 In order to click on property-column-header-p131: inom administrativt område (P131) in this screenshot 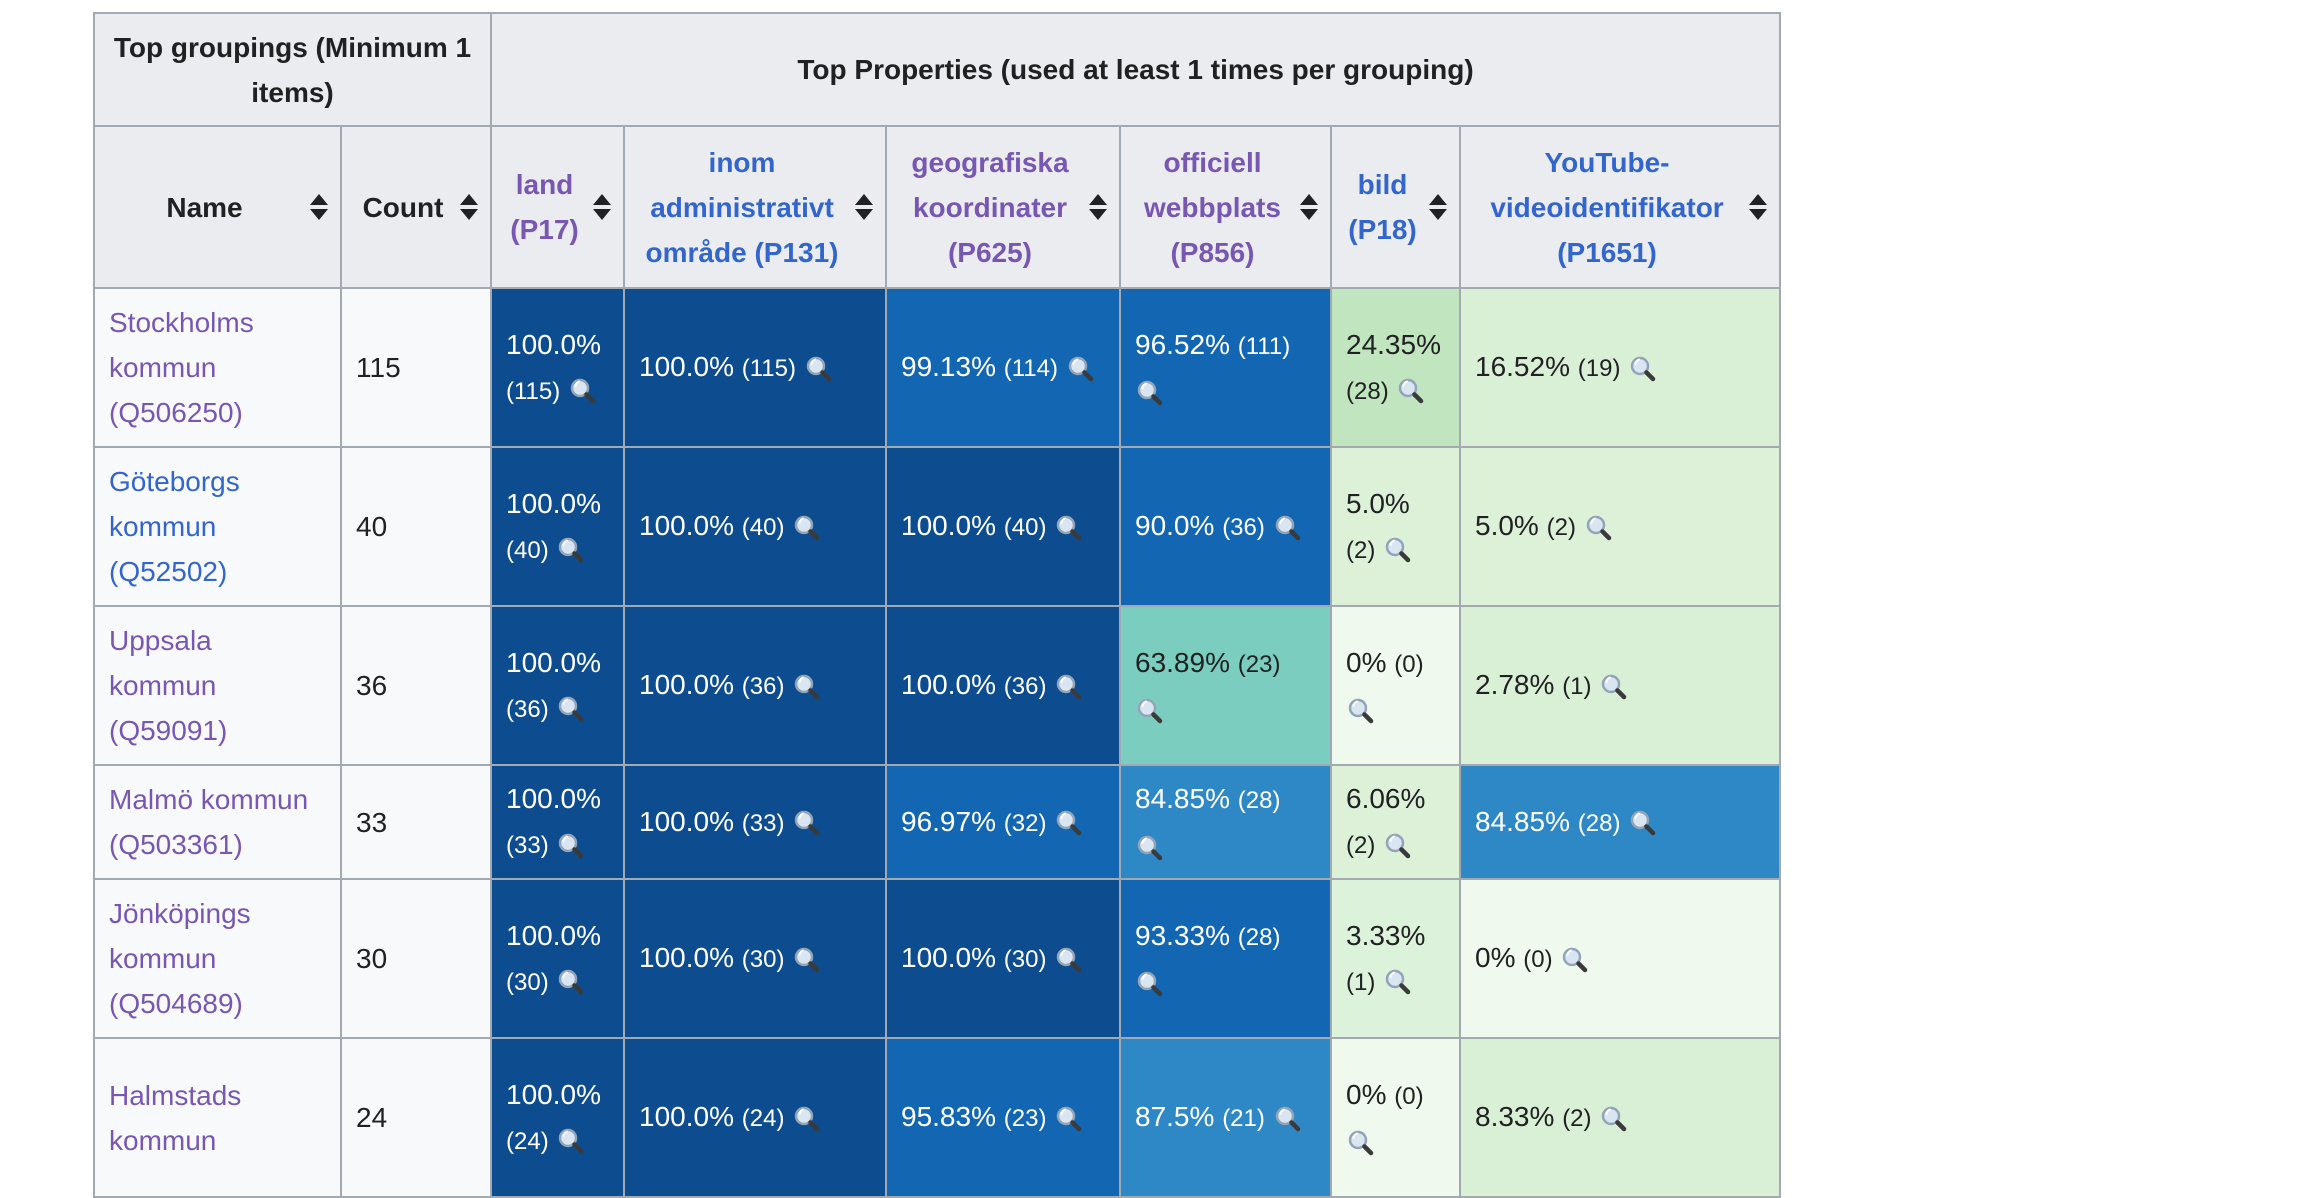, I will do `click(755, 207)`.